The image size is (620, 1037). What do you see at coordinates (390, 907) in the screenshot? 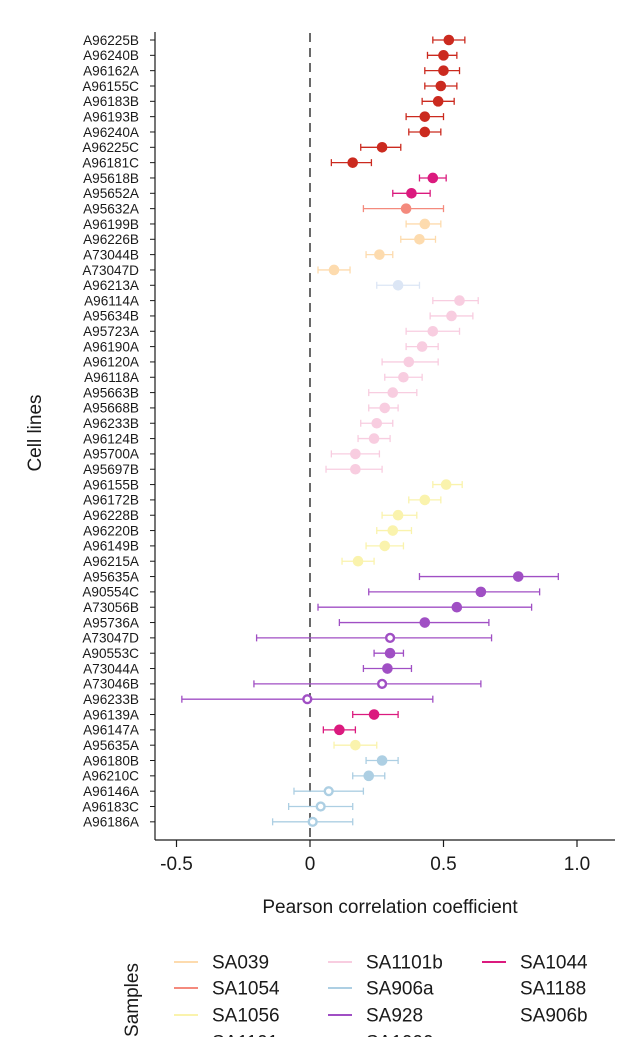
I see `x-axis-title: Pearson correlation coefficient` at bounding box center [390, 907].